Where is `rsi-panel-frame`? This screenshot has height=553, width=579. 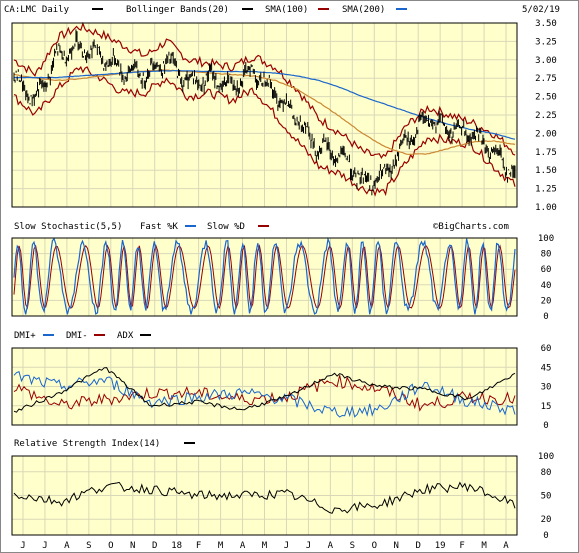 rsi-panel-frame is located at coordinates (264, 495).